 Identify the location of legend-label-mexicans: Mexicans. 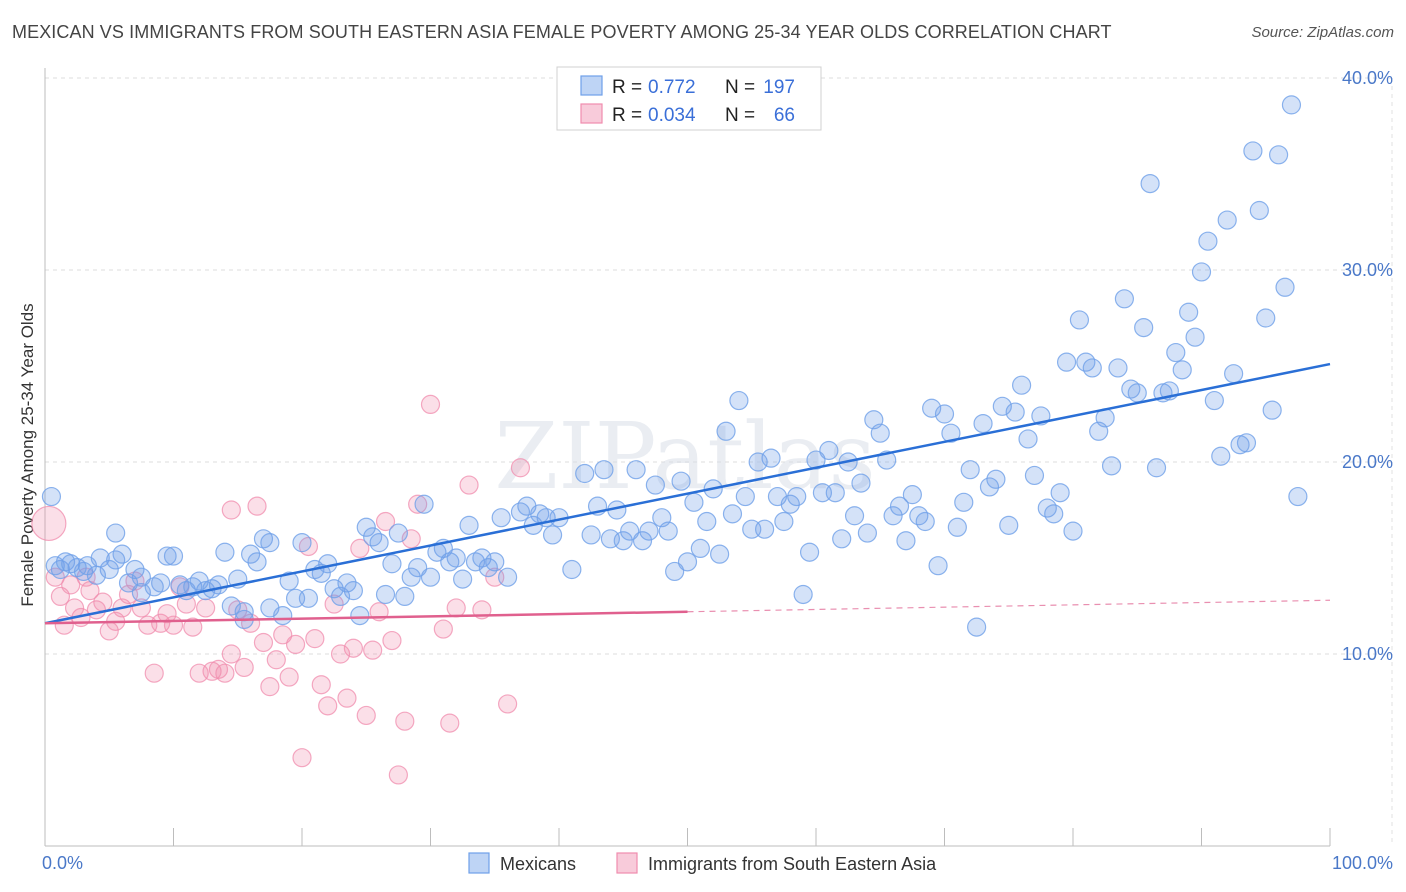
(538, 864).